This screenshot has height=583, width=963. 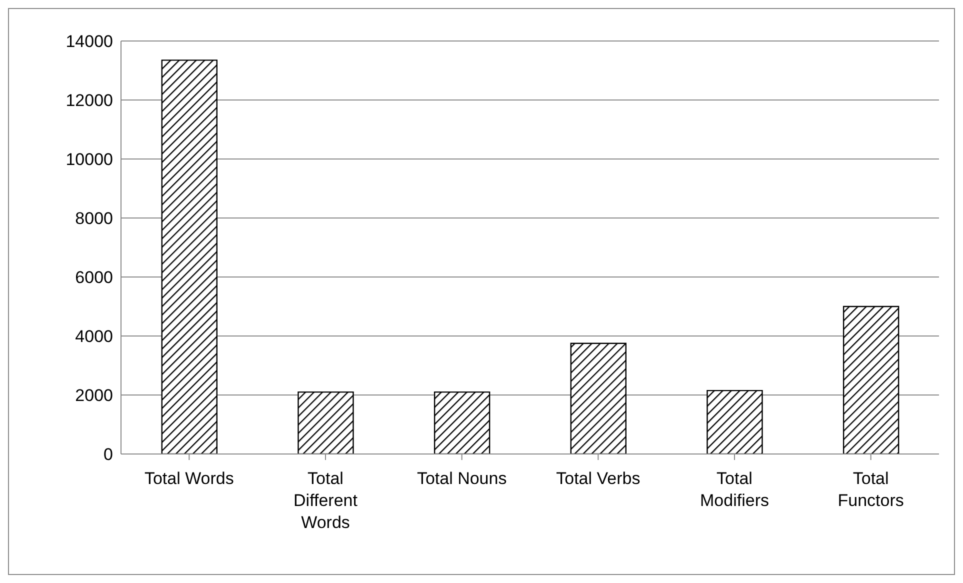 What do you see at coordinates (326, 500) in the screenshot?
I see `x-tick-label: Total Different Words` at bounding box center [326, 500].